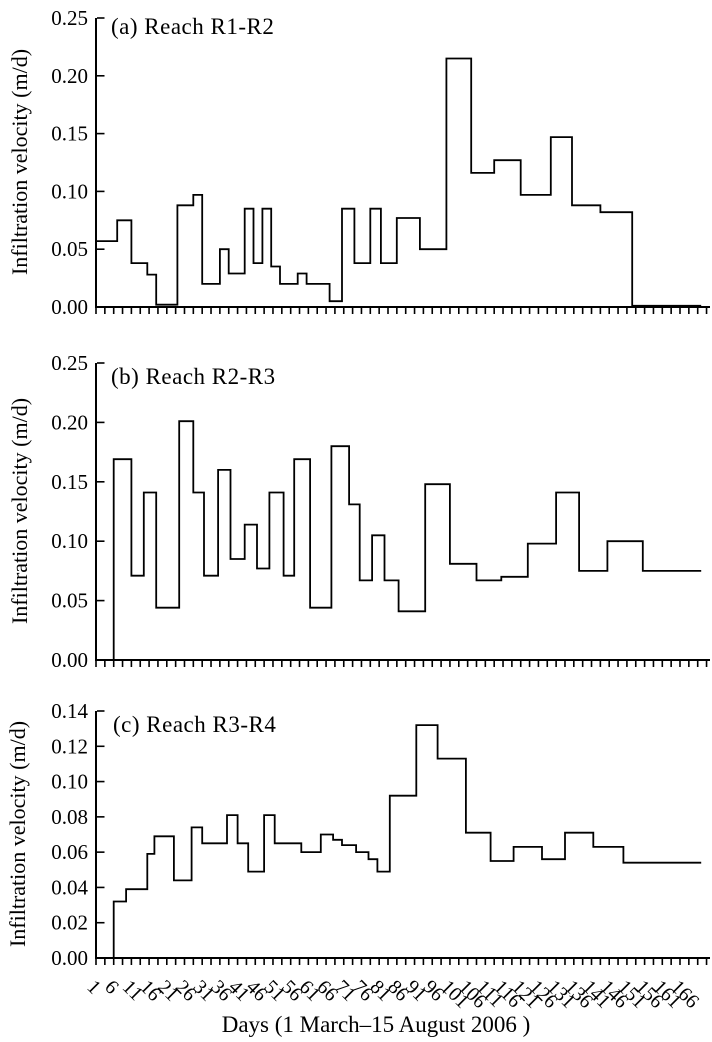 The width and height of the screenshot is (712, 1042). Describe the element at coordinates (69, 817) in the screenshot. I see `y-tick-label: 0.08` at that location.